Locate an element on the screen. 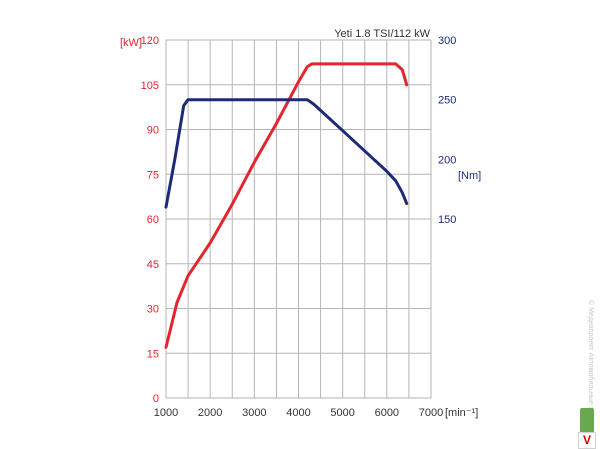 The height and width of the screenshot is (449, 600). chart-title: Yeti 1.8 TSI/112 kW is located at coordinates (382, 34).